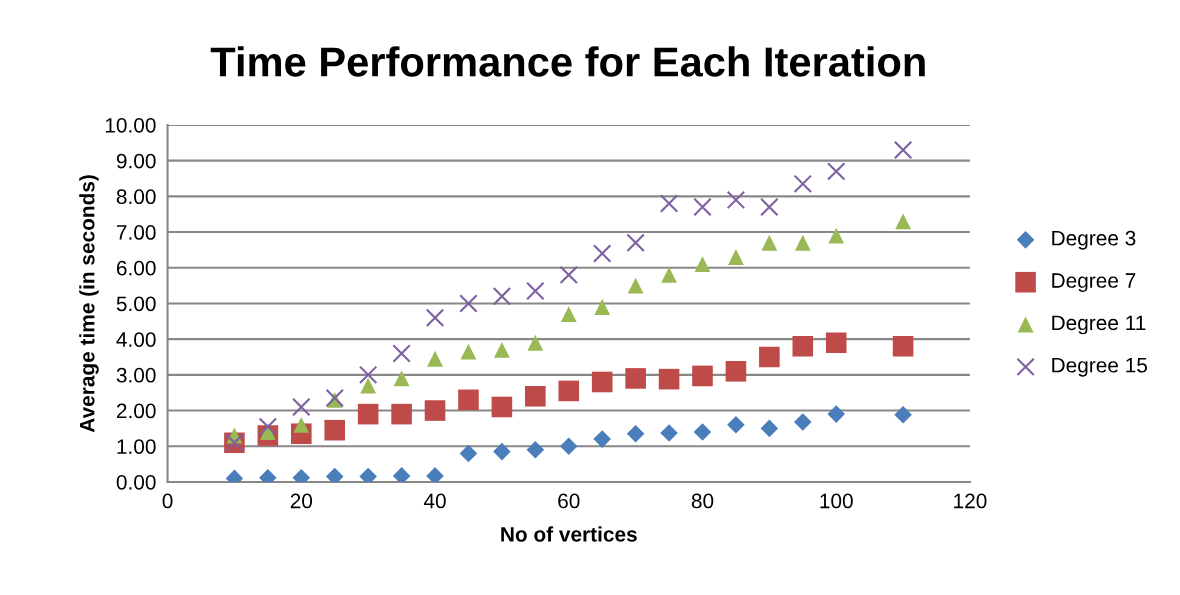  Describe the element at coordinates (136, 197) in the screenshot. I see `y-tick-label: 8.00` at that location.